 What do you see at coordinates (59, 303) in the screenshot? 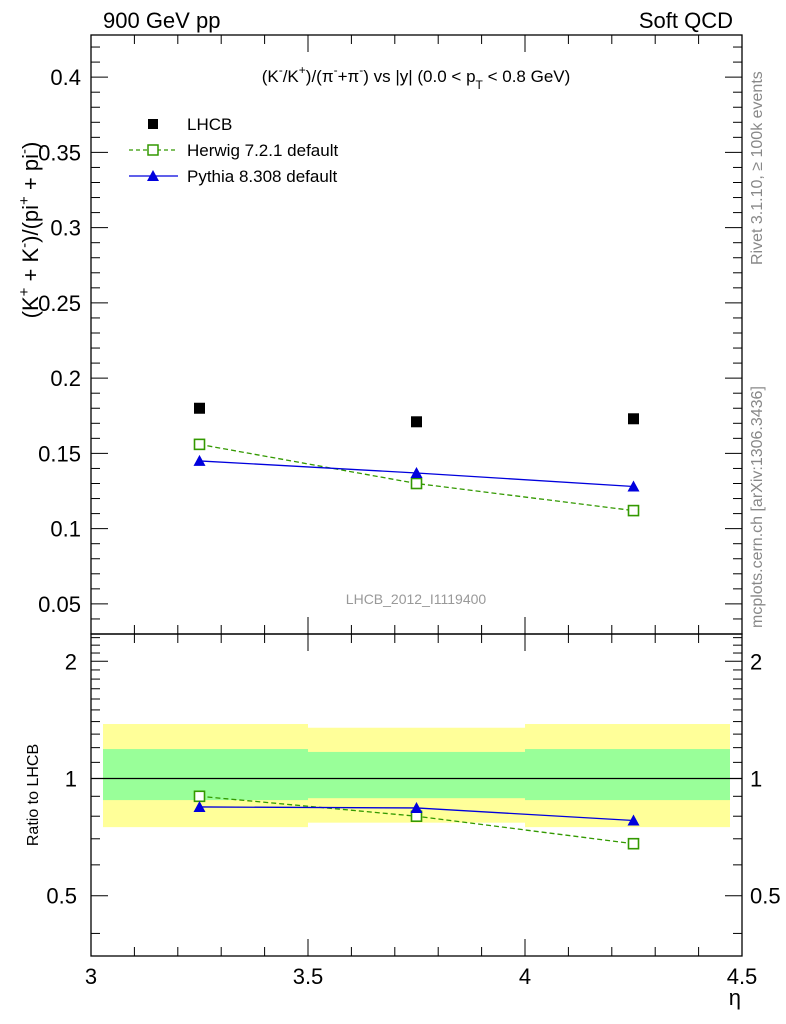
I see `y-tick-label: 0.25` at bounding box center [59, 303].